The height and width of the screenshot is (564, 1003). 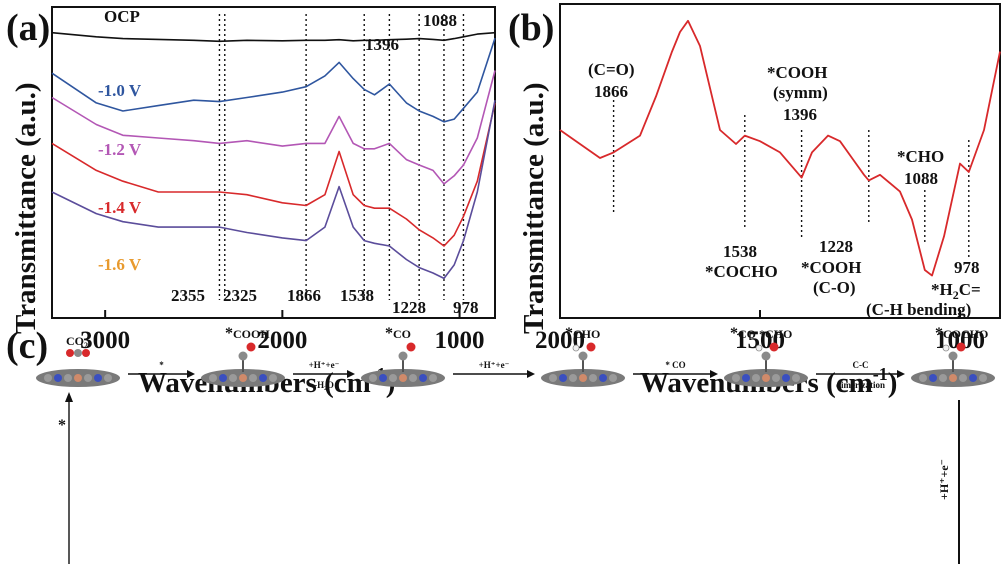 I want to click on ann-cooh-co: *COOH, so click(x=831, y=267).